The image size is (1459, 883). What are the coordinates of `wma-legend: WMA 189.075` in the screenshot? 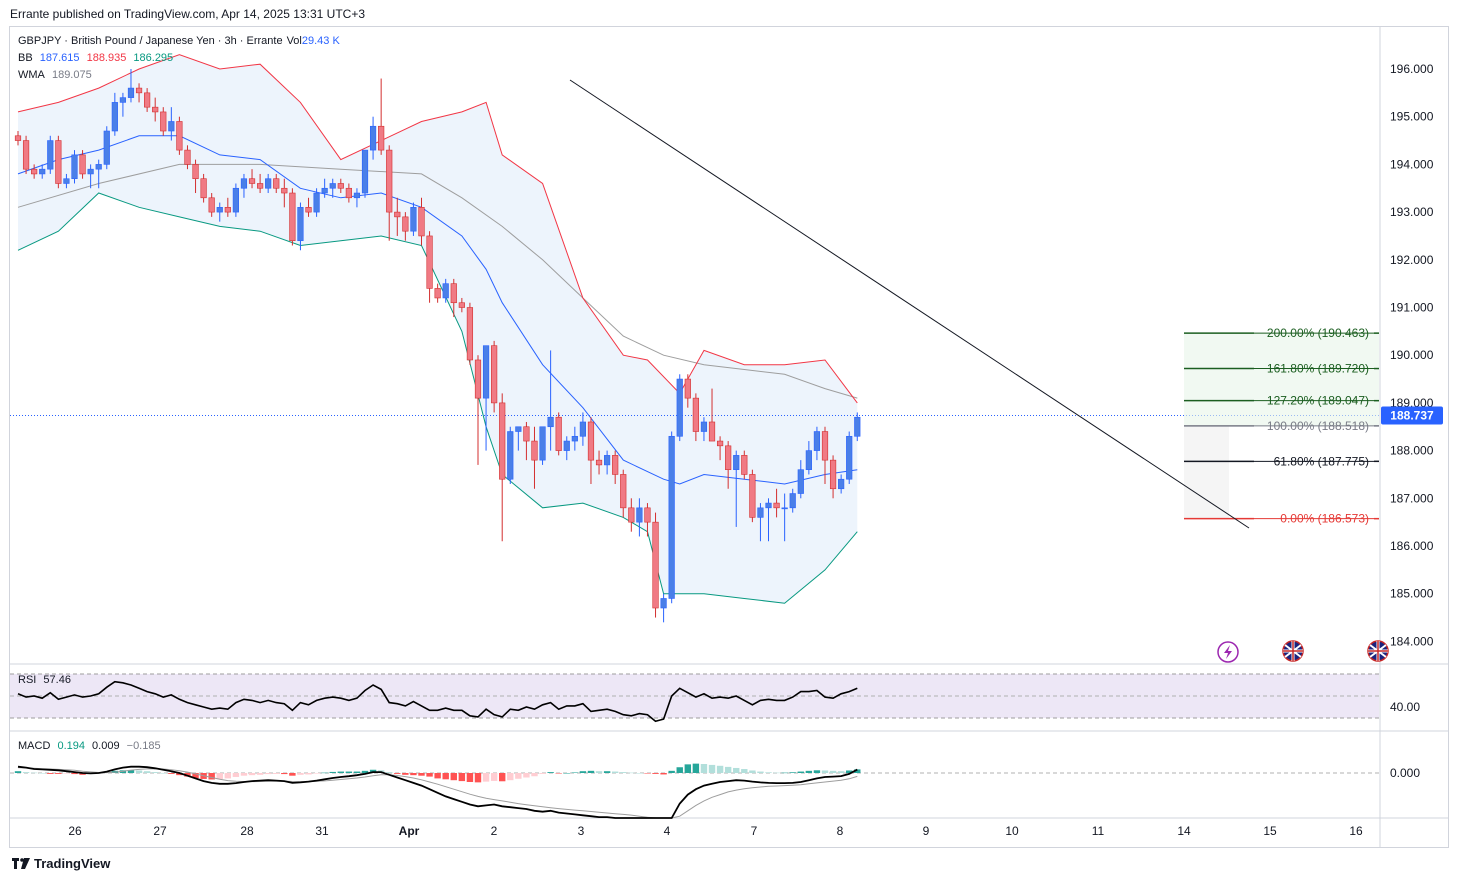 It's located at (57, 75).